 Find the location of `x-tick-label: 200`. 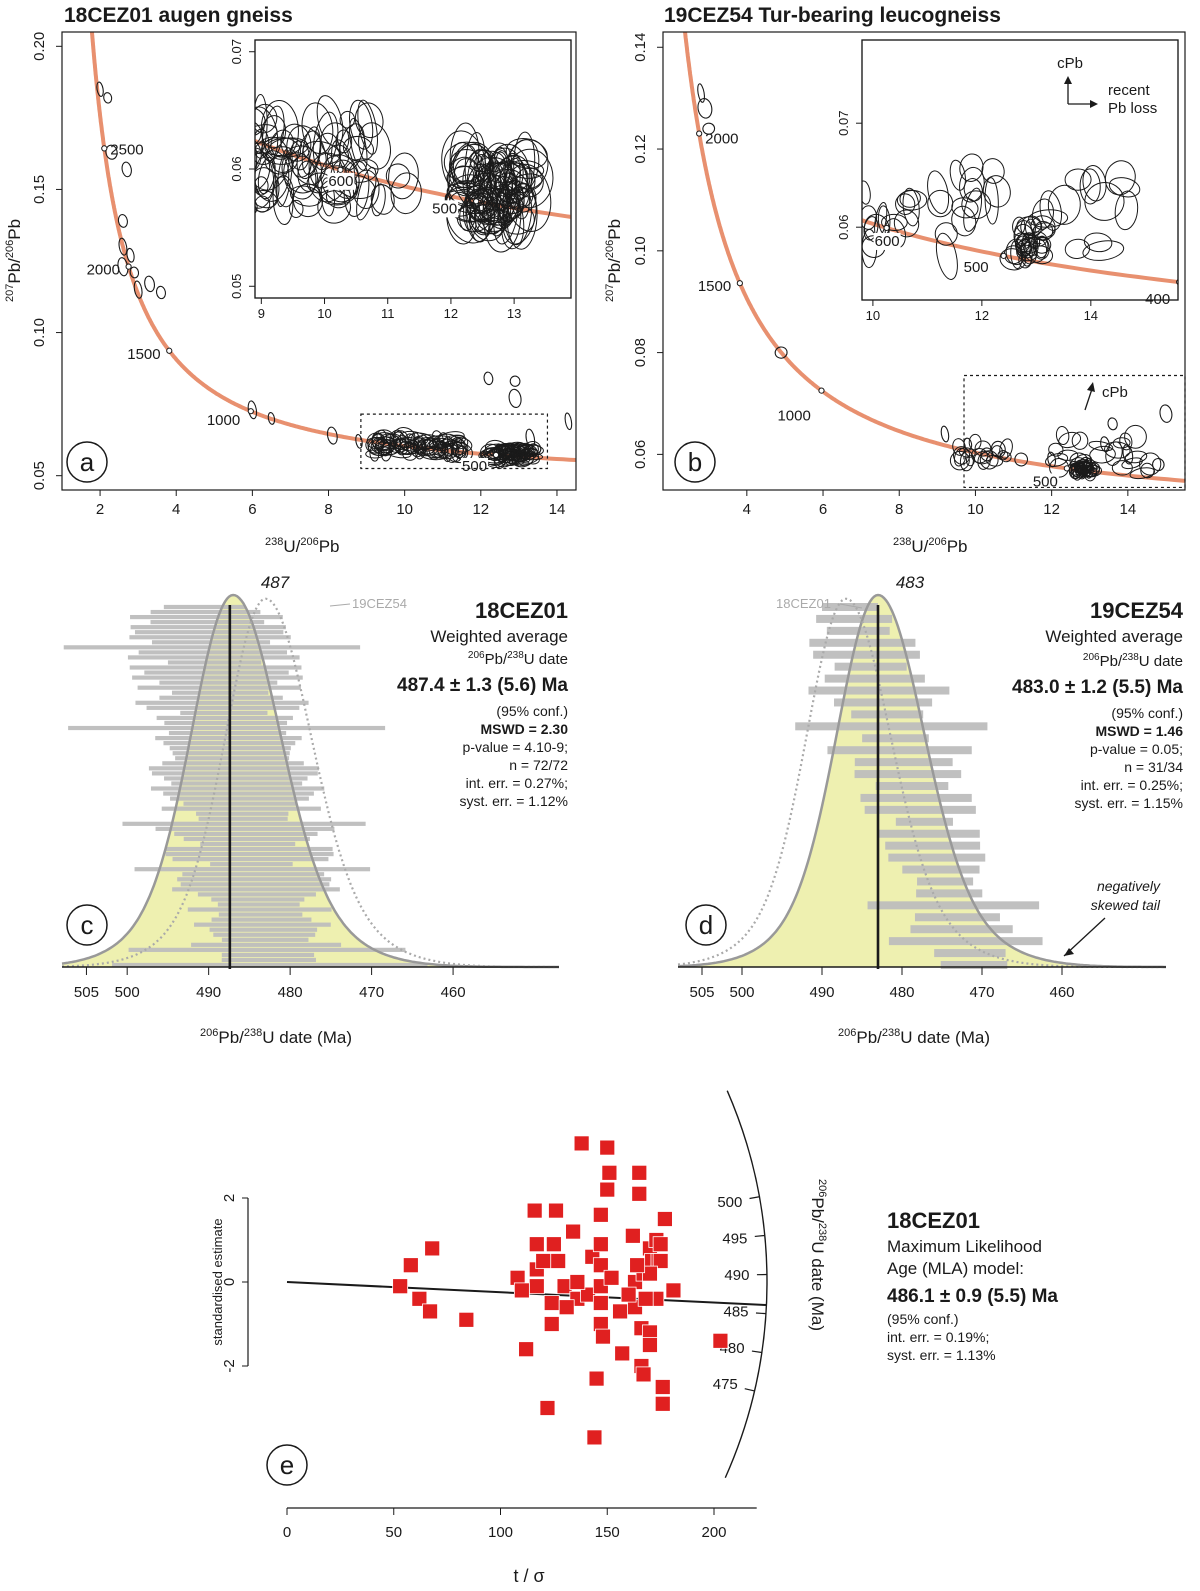

x-tick-label: 200 is located at coordinates (713, 1532).